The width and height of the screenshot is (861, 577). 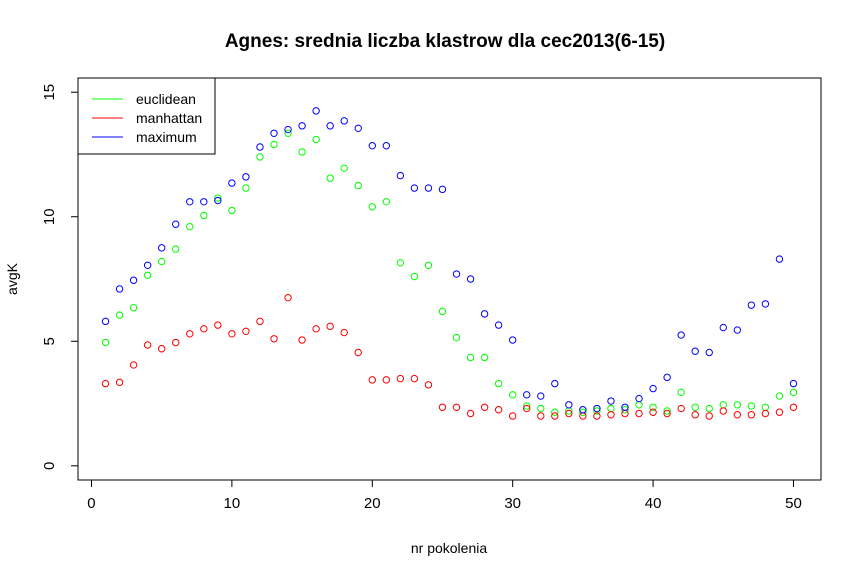 What do you see at coordinates (169, 118) in the screenshot?
I see `legend-label-manhattan: manhattan` at bounding box center [169, 118].